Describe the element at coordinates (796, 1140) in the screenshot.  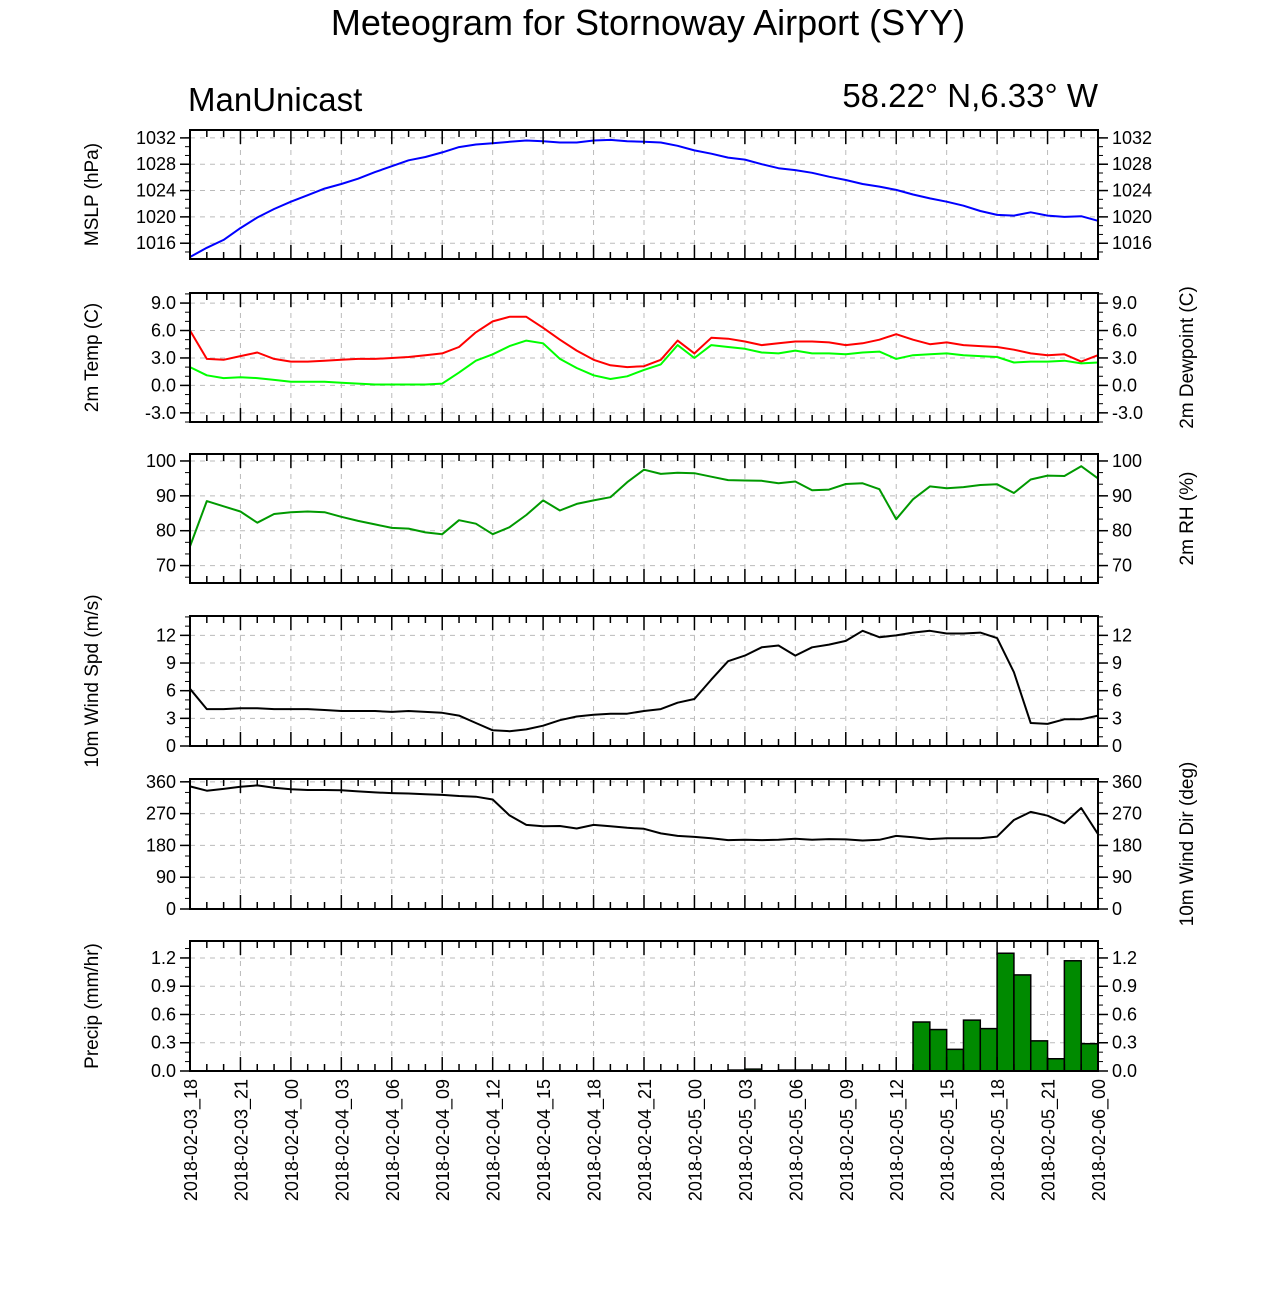
I see `x-tick-label: 2018-02-05_06` at that location.